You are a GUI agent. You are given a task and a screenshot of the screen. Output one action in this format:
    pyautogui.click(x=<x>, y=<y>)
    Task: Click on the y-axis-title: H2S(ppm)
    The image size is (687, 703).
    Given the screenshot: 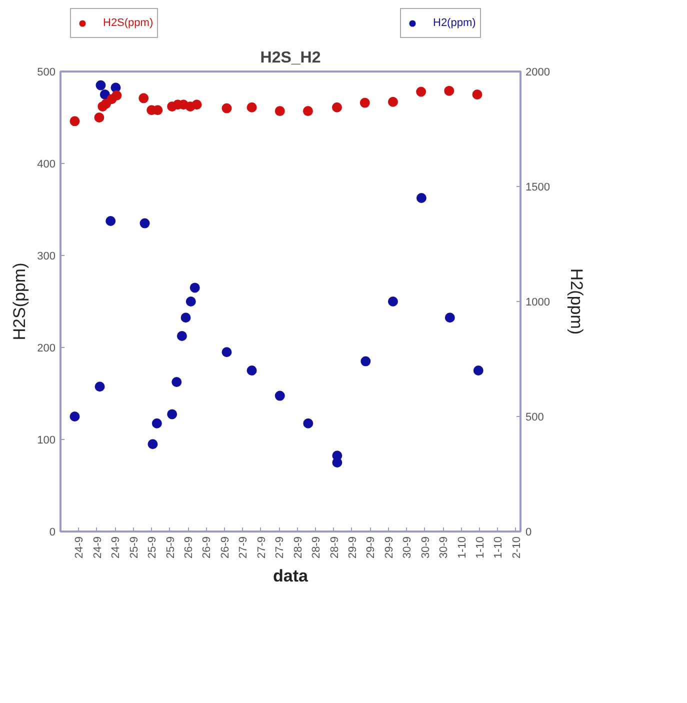 What is the action you would take?
    pyautogui.click(x=20, y=301)
    